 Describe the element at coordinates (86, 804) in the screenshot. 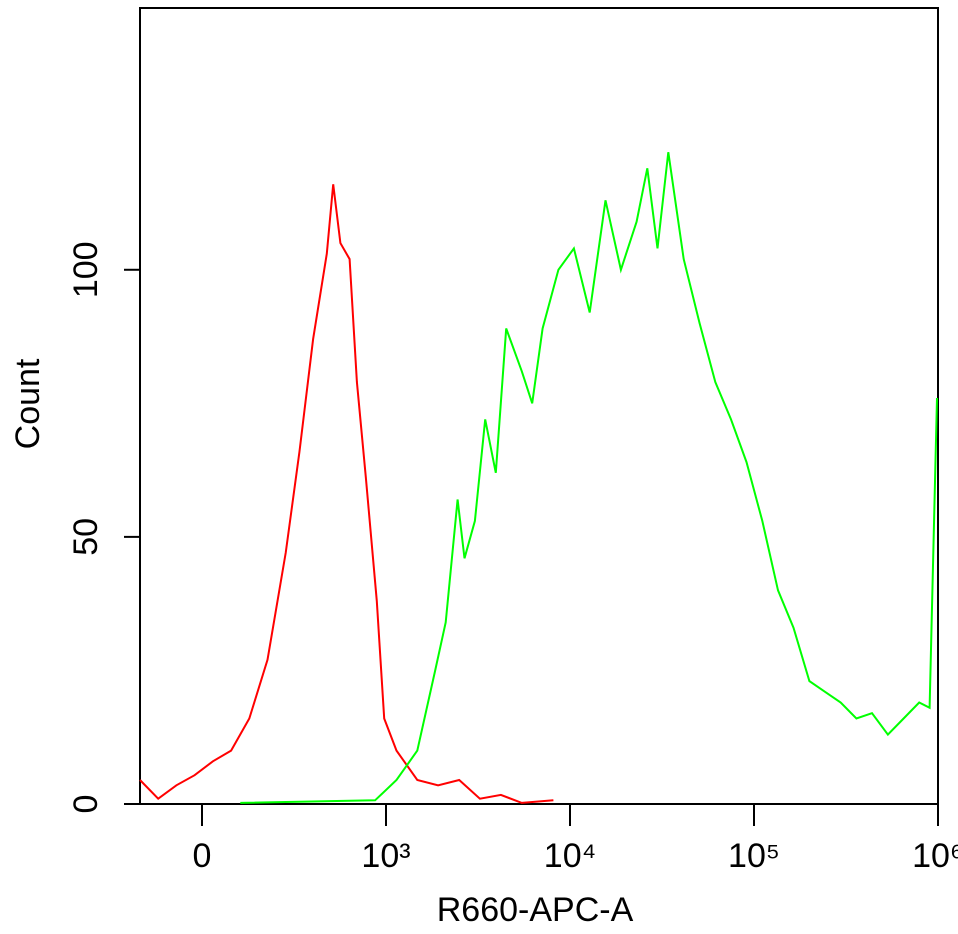

I see `y-tick-label: 0` at that location.